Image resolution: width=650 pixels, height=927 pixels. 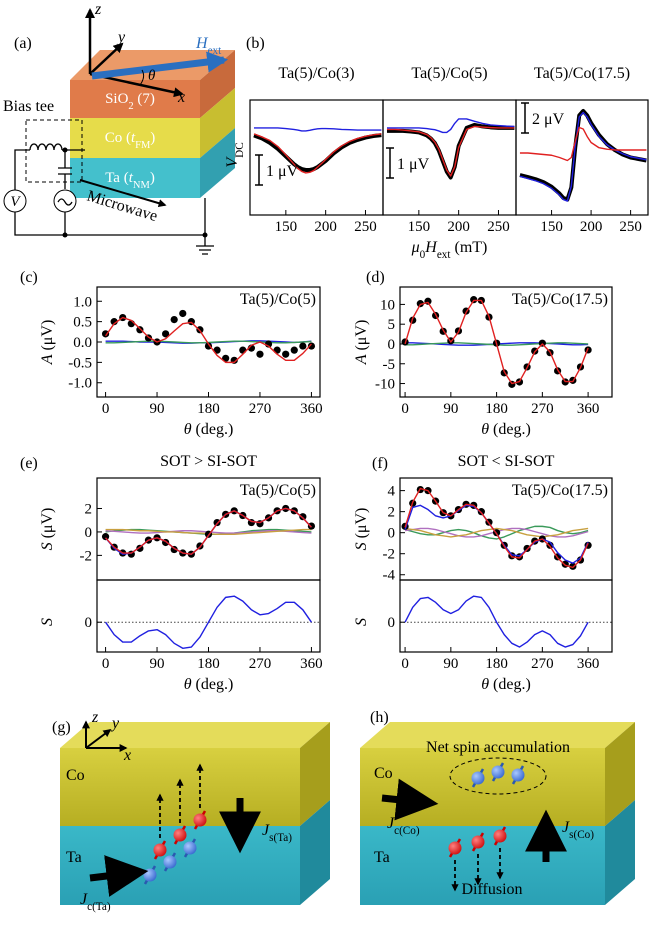 What do you see at coordinates (99, 907) in the screenshot?
I see `text-segment: c(Ta)` at bounding box center [99, 907].